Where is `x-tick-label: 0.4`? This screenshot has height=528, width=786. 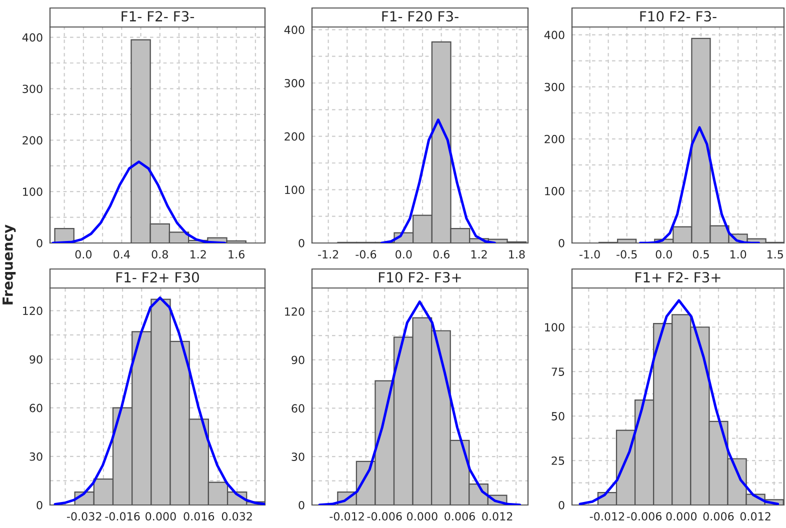
x-tick-label: 0.4 is located at coordinates (122, 254).